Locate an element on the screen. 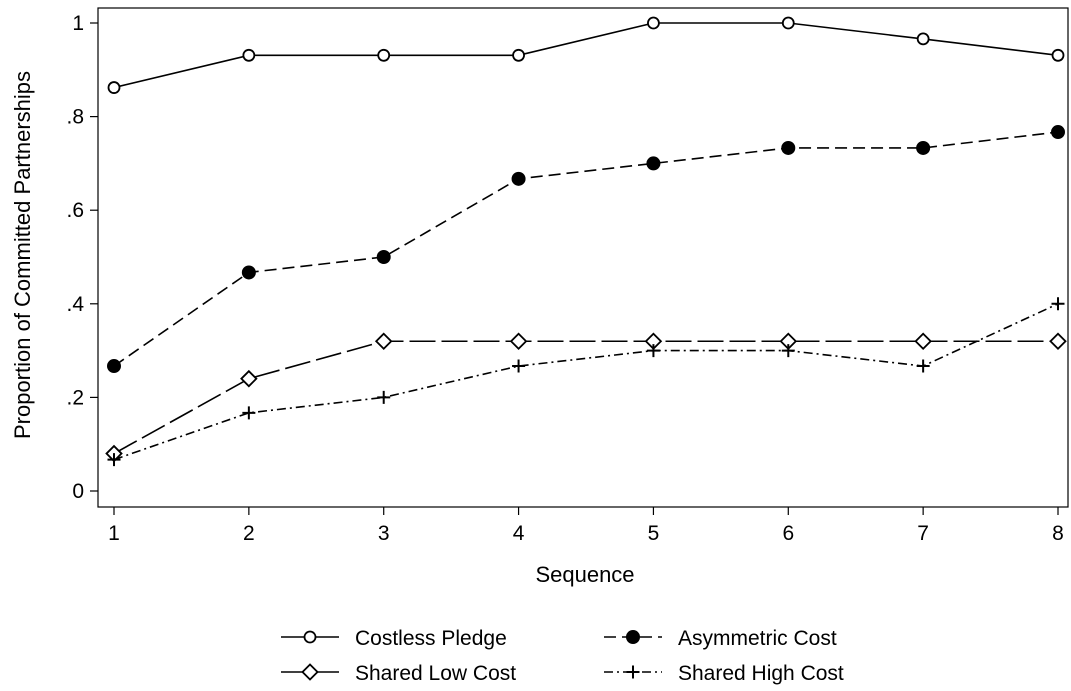 This screenshot has height=691, width=1071. y-tick-label: 0 is located at coordinates (78, 491).